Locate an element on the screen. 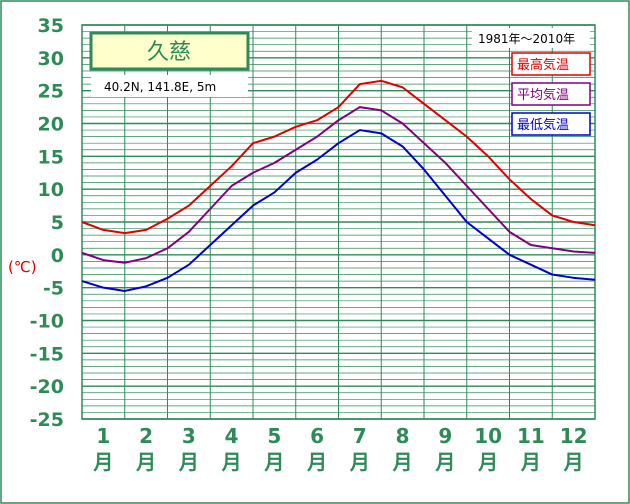  x-tick-label: 4 is located at coordinates (232, 436).